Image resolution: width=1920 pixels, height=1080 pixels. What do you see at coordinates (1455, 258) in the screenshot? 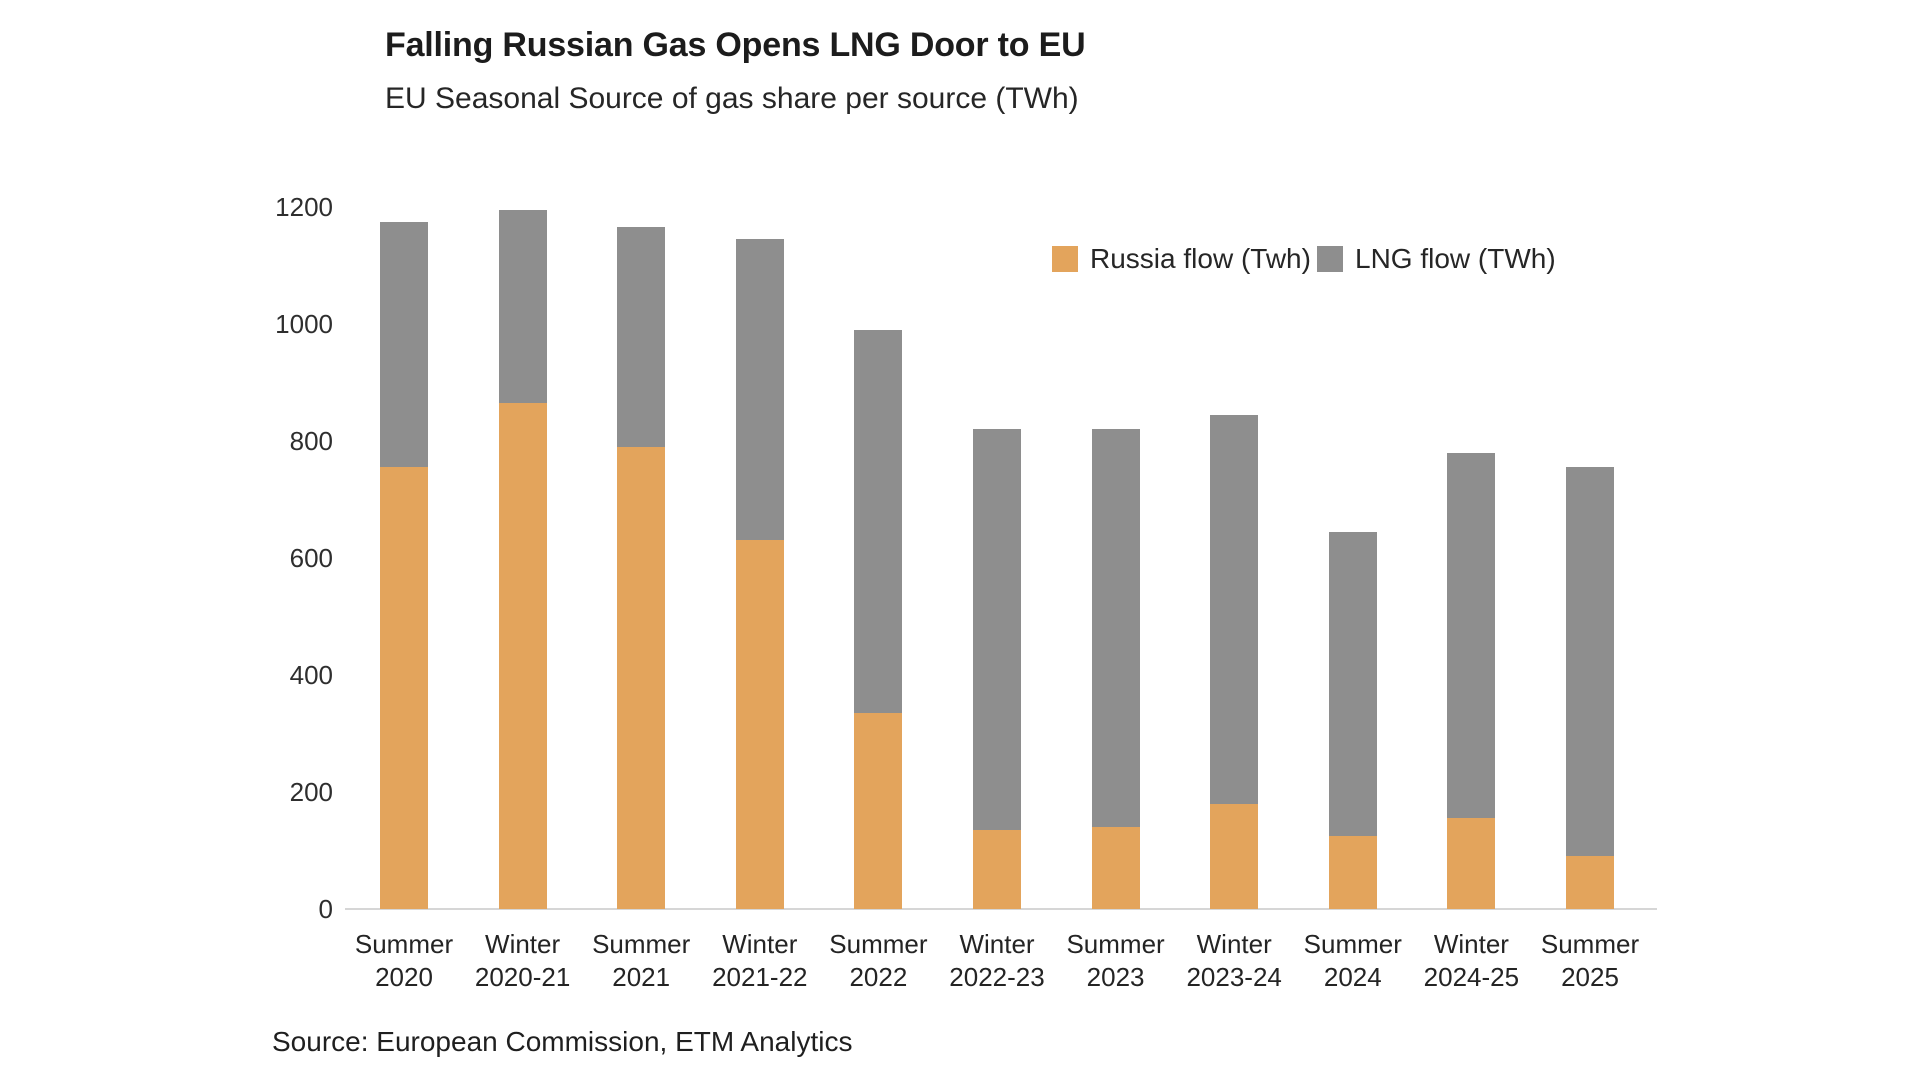
I see `legend-label-lng: LNG flow (TWh)` at bounding box center [1455, 258].